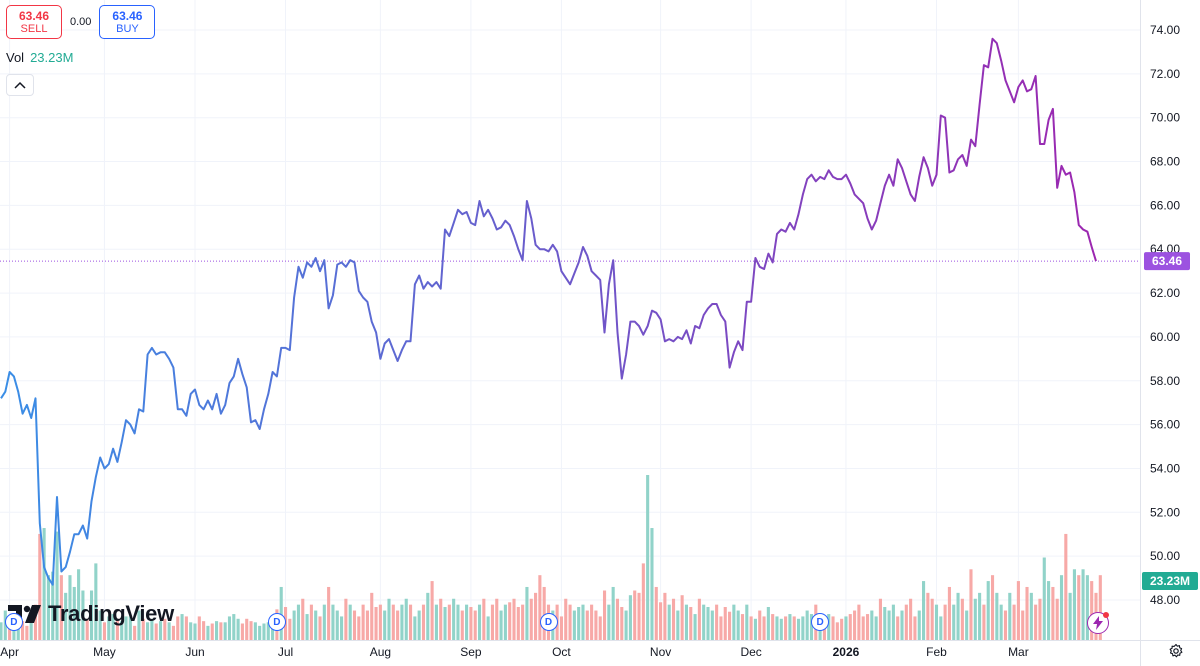 This screenshot has width=1200, height=666. I want to click on quote-toolbar: 63.46 SELL 0.00 63.46 BUY, so click(81, 22).